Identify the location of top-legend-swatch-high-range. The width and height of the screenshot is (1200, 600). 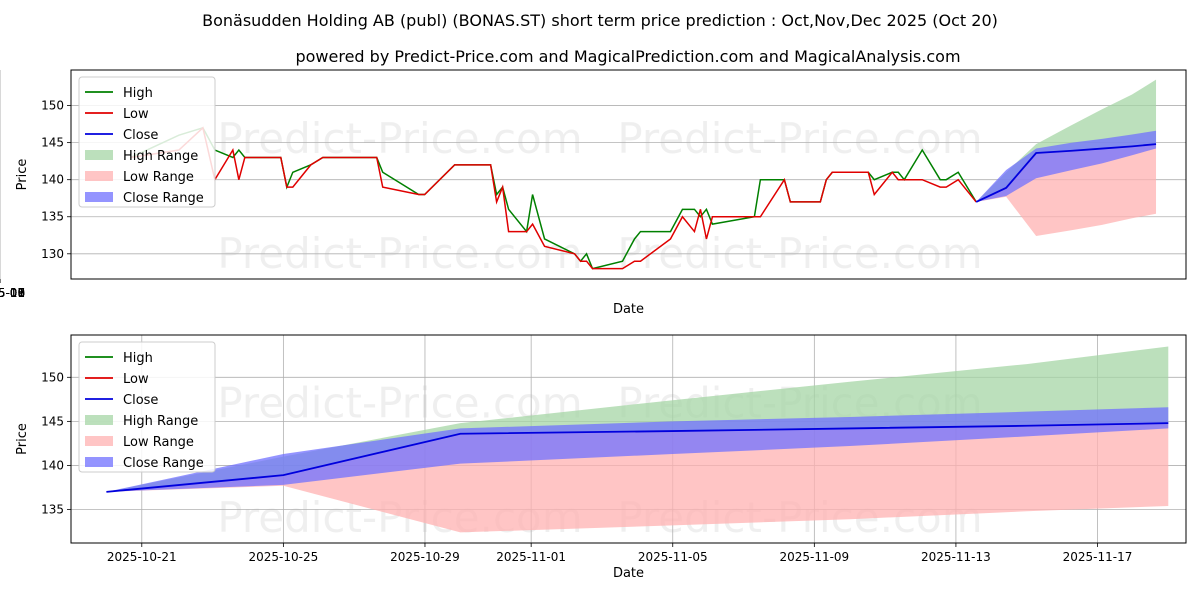
(99, 155).